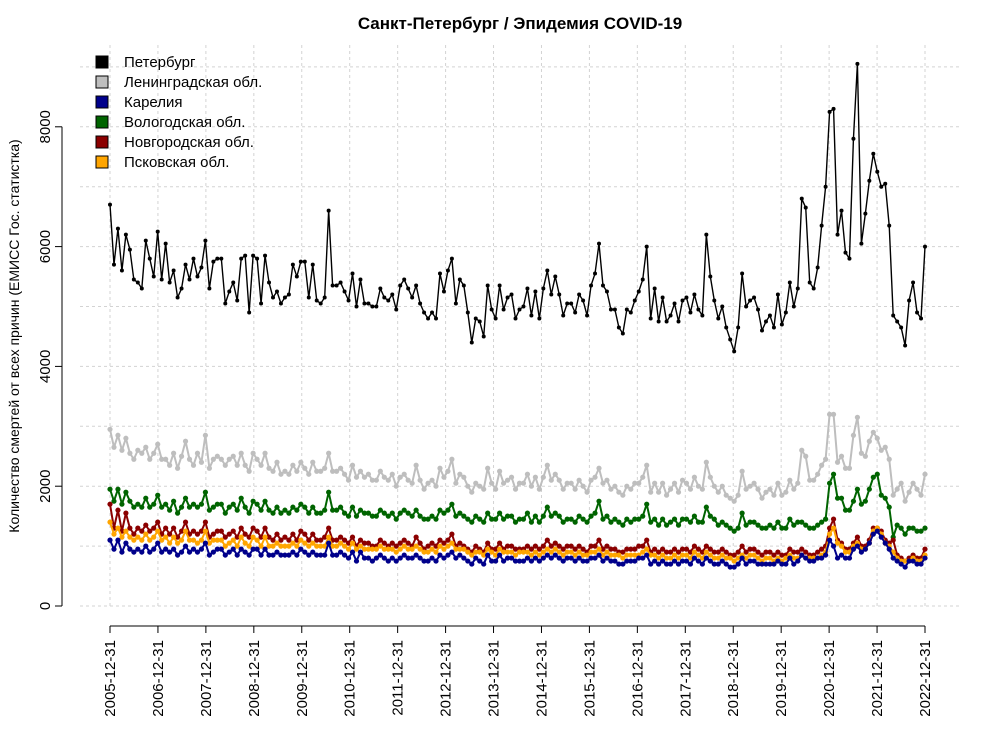 The height and width of the screenshot is (750, 1000). I want to click on x-tick-label: 2021-12-31, so click(877, 678).